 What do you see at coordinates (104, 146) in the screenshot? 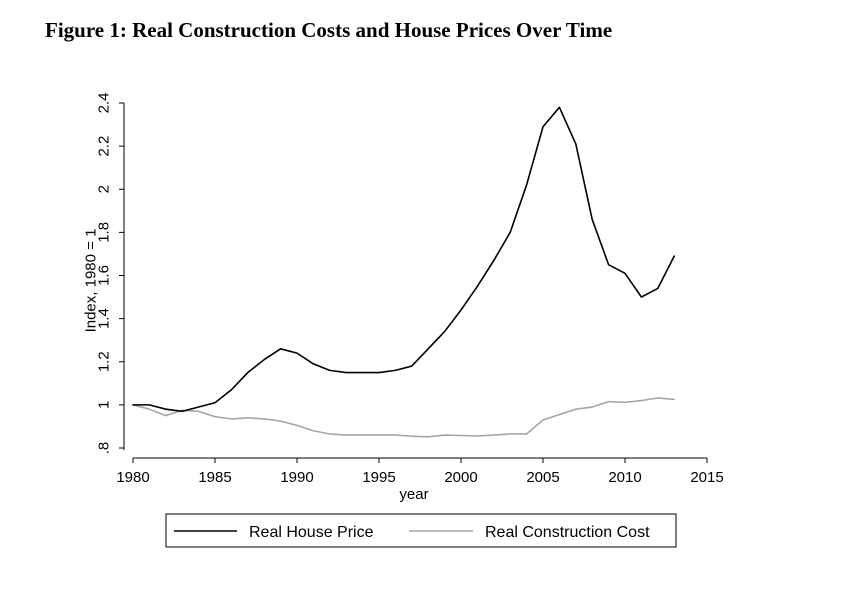
I see `y-tick-label: 2.2` at bounding box center [104, 146].